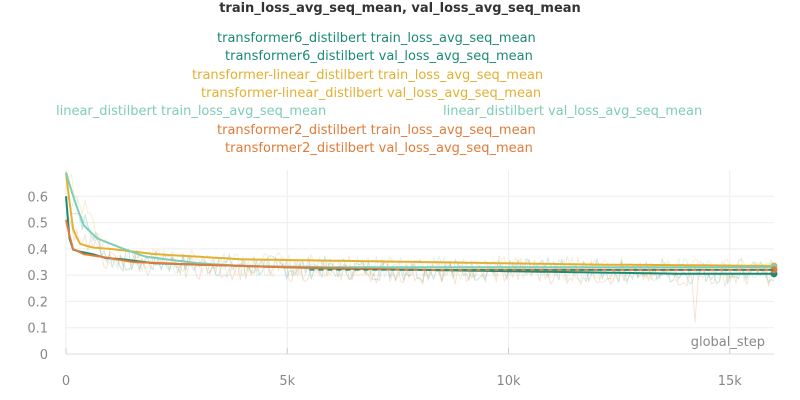 This screenshot has width=800, height=400. I want to click on y-tick-label: 0.1, so click(37, 329).